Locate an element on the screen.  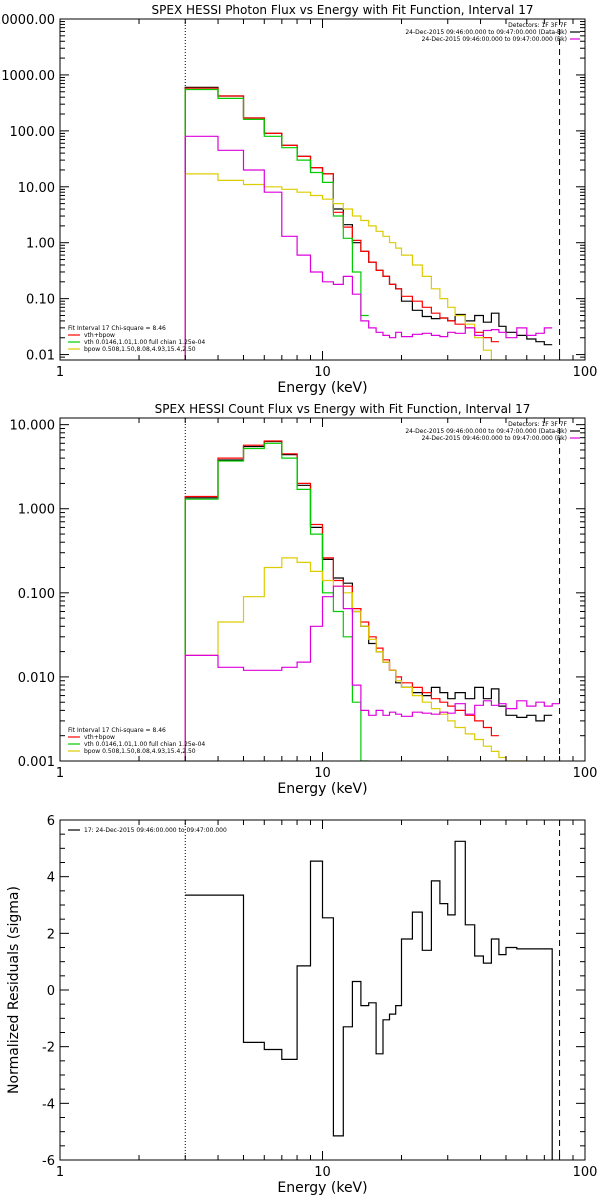
y-tick-label: 2 is located at coordinates (51, 934).